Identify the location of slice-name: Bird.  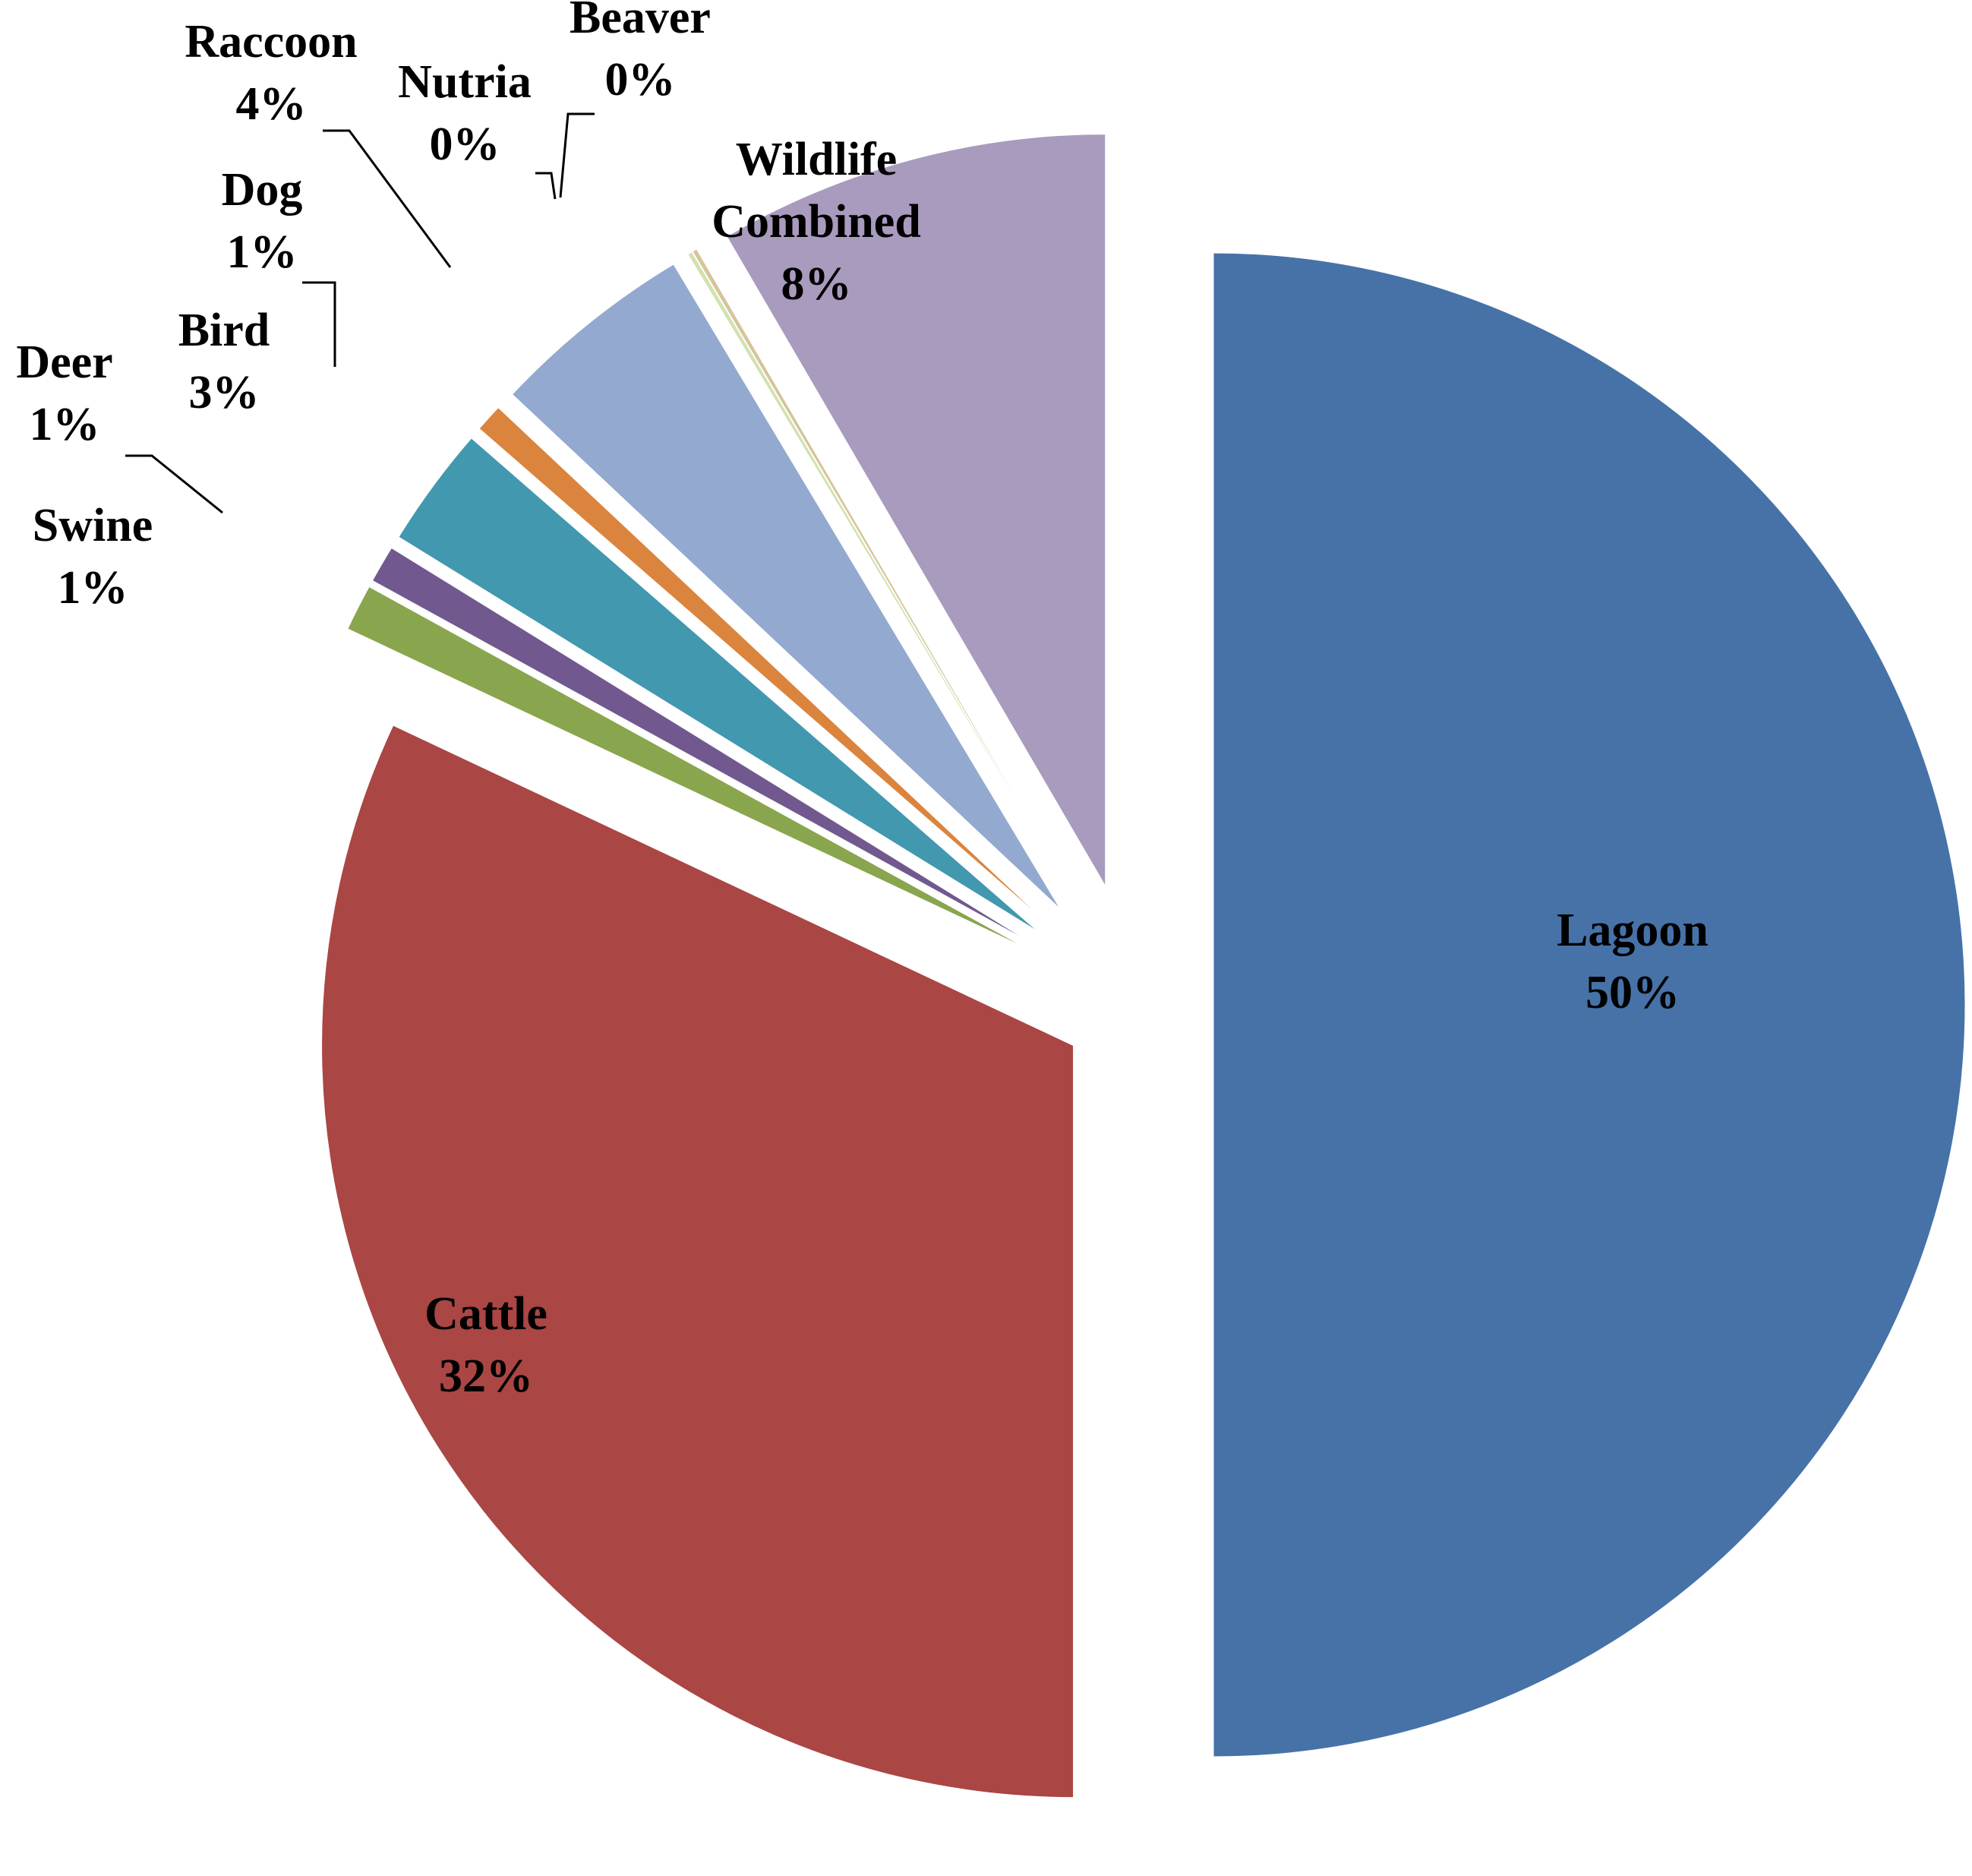
(224, 330).